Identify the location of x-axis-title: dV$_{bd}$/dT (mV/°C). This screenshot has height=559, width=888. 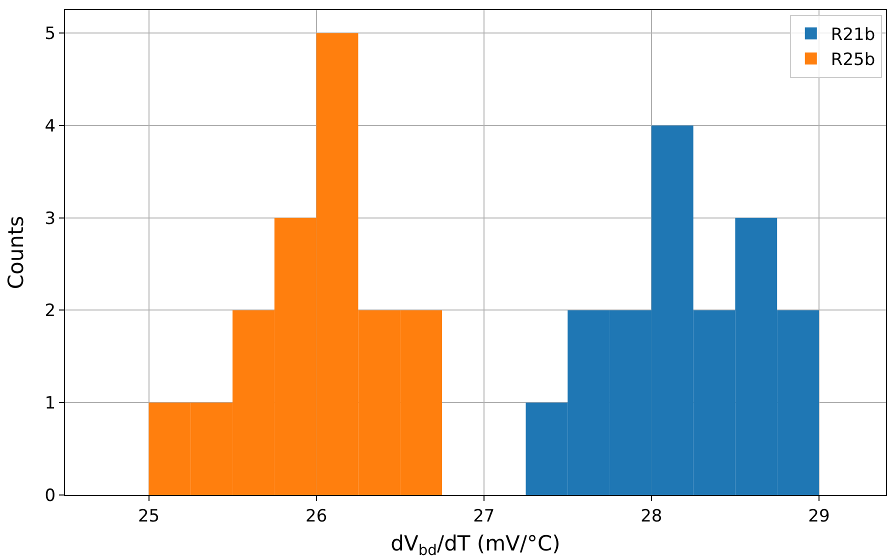
(475, 545).